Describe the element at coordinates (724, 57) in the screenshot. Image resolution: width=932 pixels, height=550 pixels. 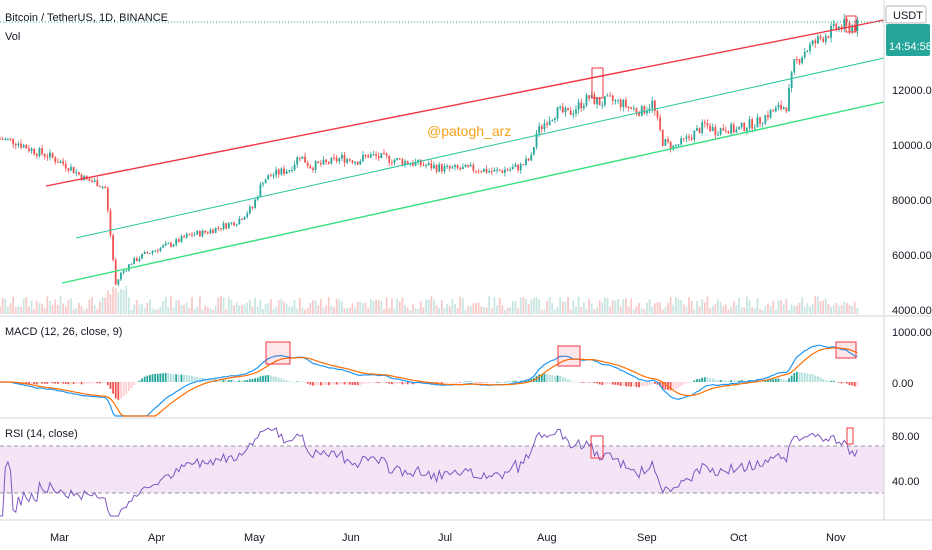
I see `highlight-boxes-price` at that location.